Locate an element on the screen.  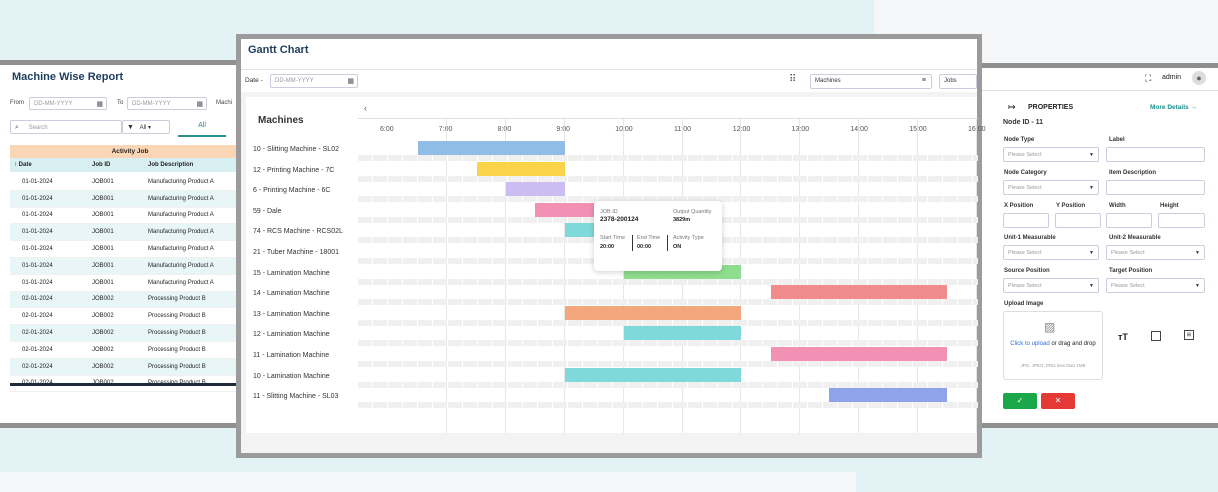
cancel-button: ✕ is located at coordinates (1058, 401).